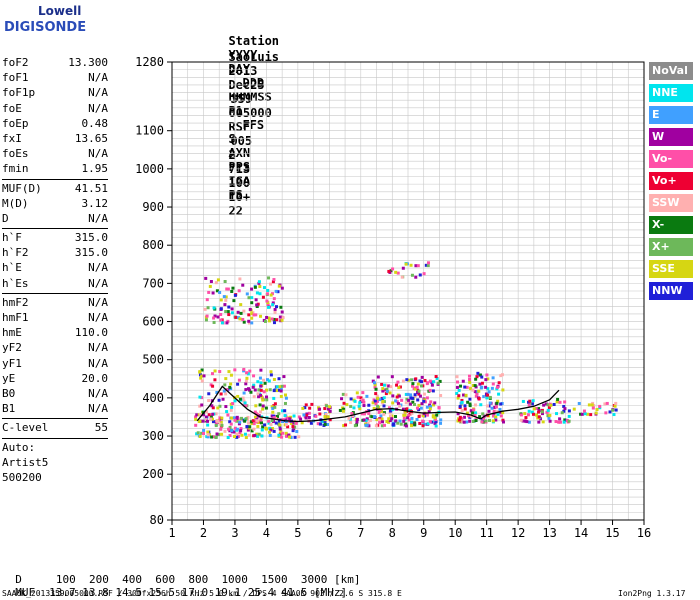 The image size is (700, 600). I want to click on param-row: C-level 55, so click(55, 427).